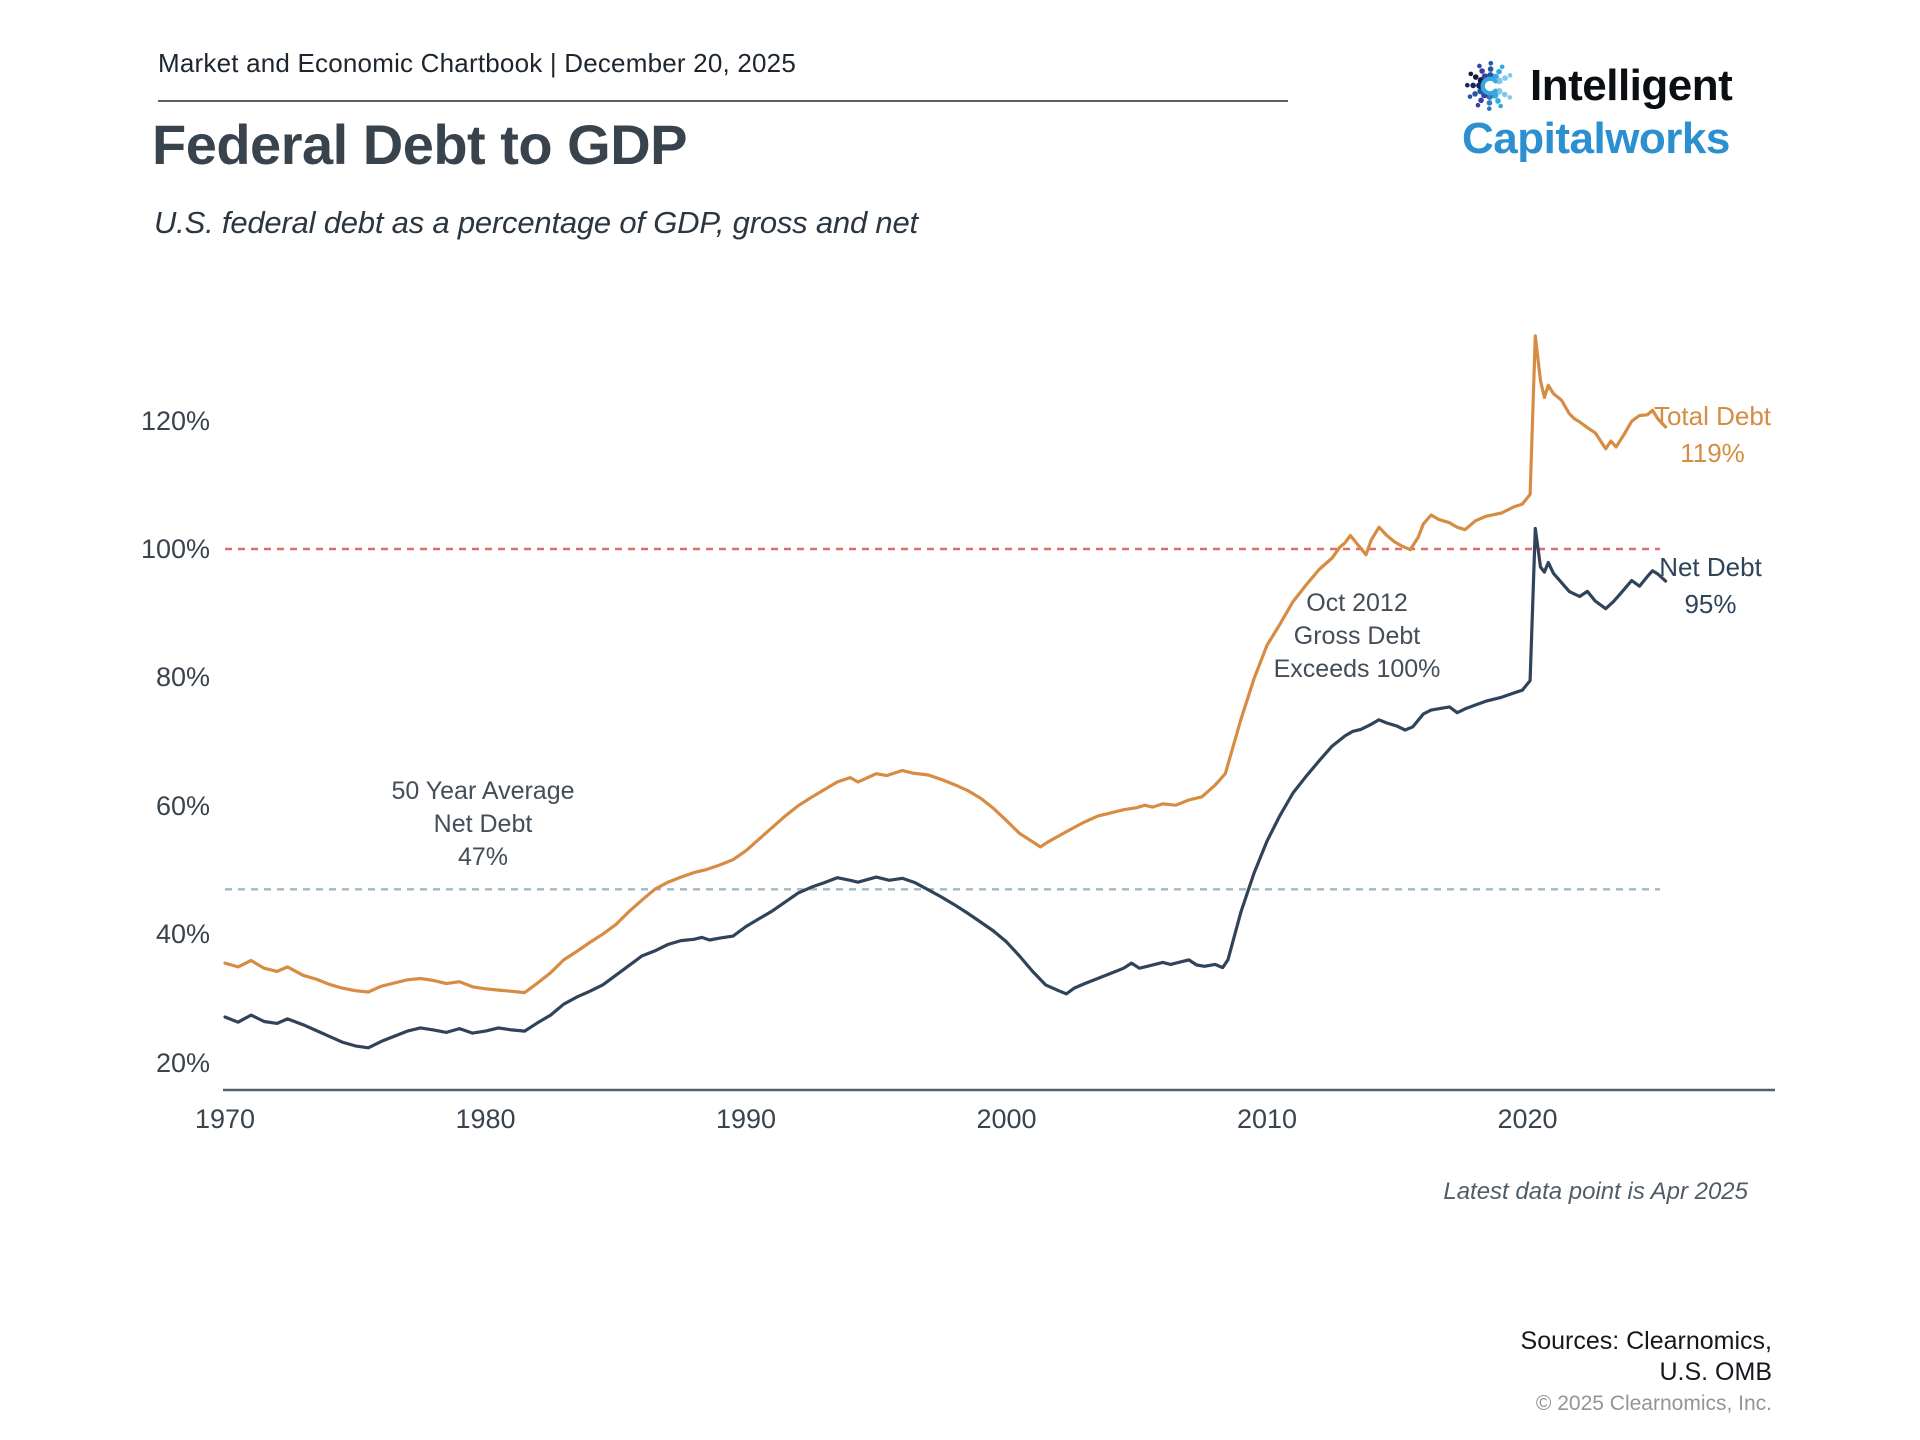 The height and width of the screenshot is (1440, 1920). Describe the element at coordinates (420, 144) in the screenshot. I see `page-title: Federal Debt to GDP` at that location.